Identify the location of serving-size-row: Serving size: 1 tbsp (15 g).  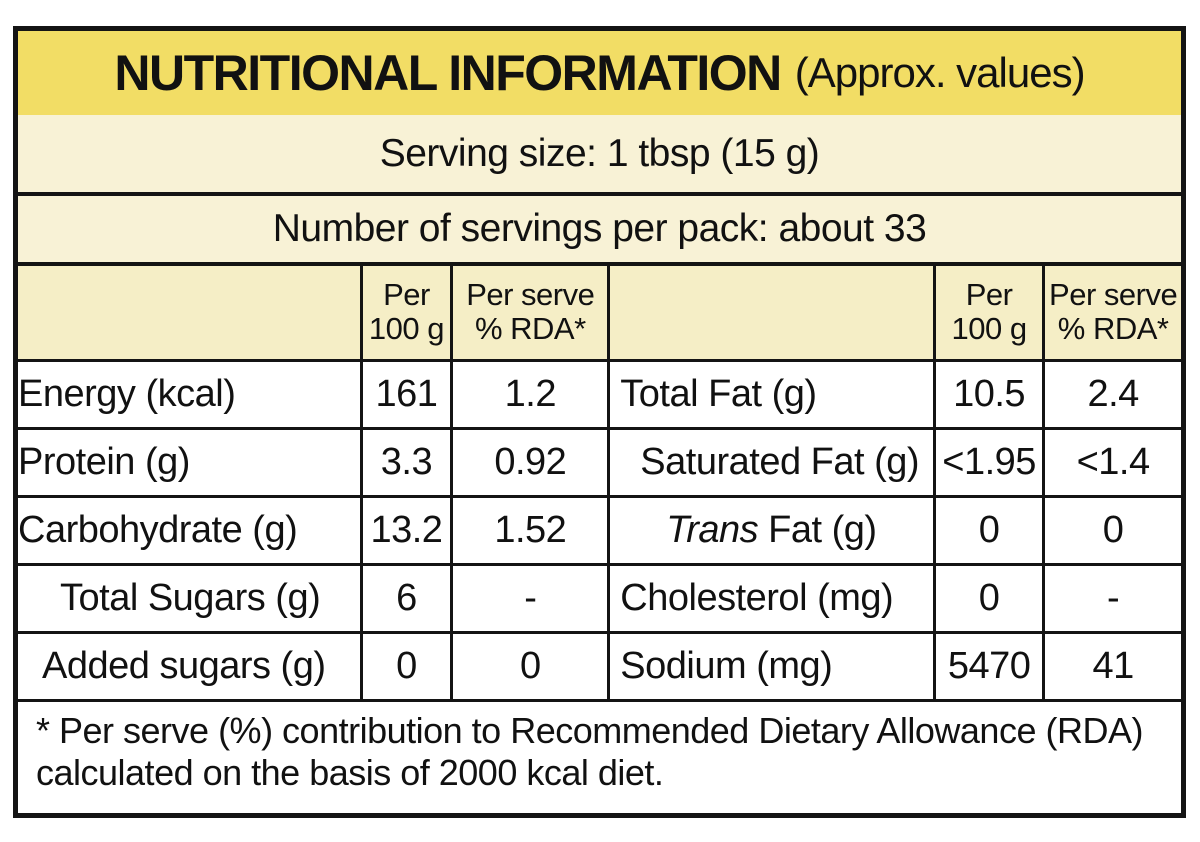
(599, 153).